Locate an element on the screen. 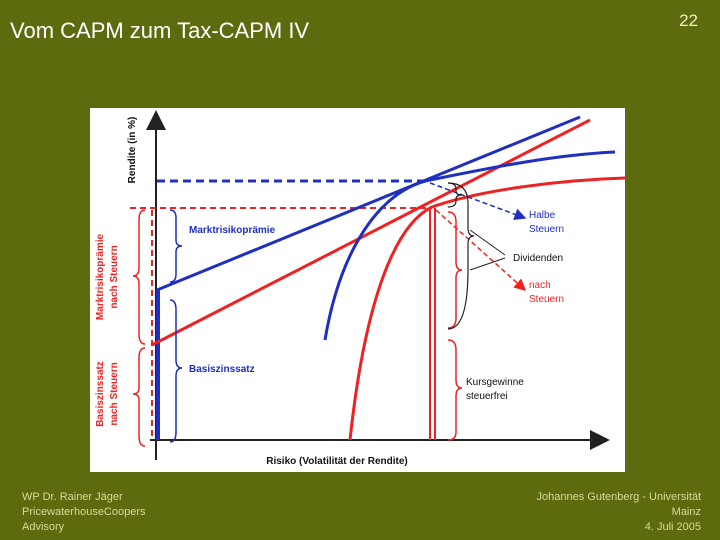  footer-left: WP Dr. Rainer Jäger is located at coordinates (72, 497).